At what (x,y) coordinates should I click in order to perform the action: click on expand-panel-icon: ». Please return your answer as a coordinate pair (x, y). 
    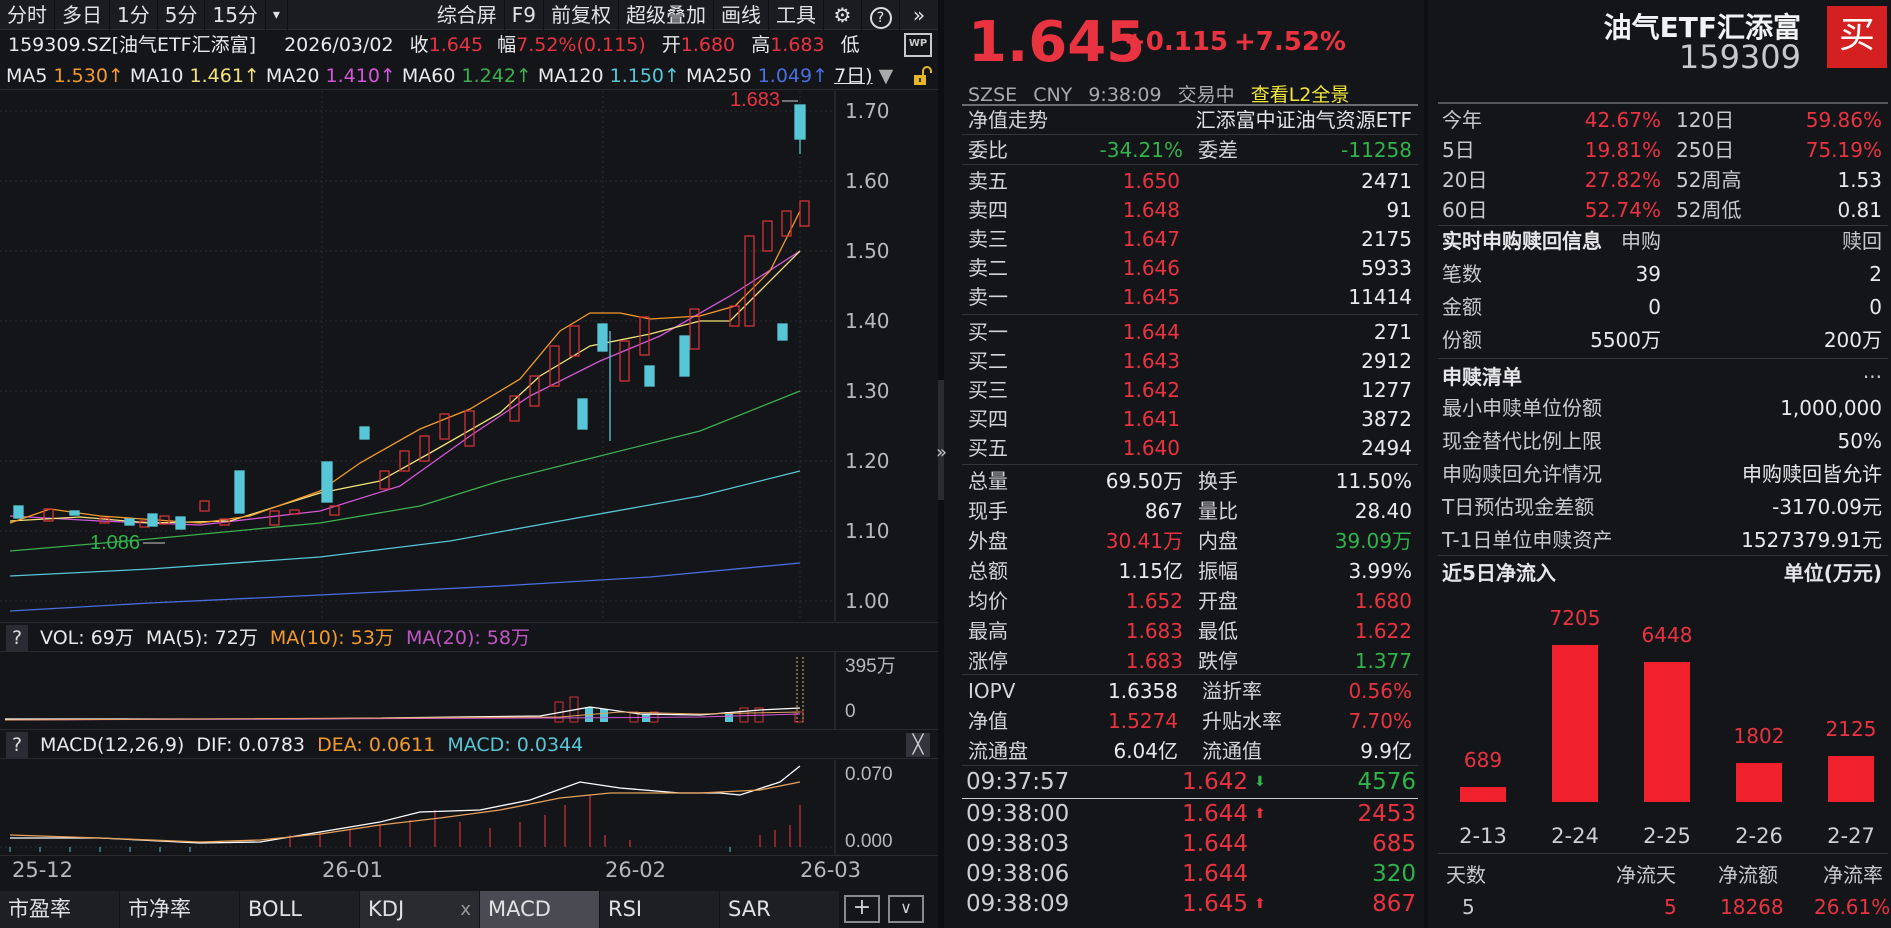
    Looking at the image, I should click on (942, 452).